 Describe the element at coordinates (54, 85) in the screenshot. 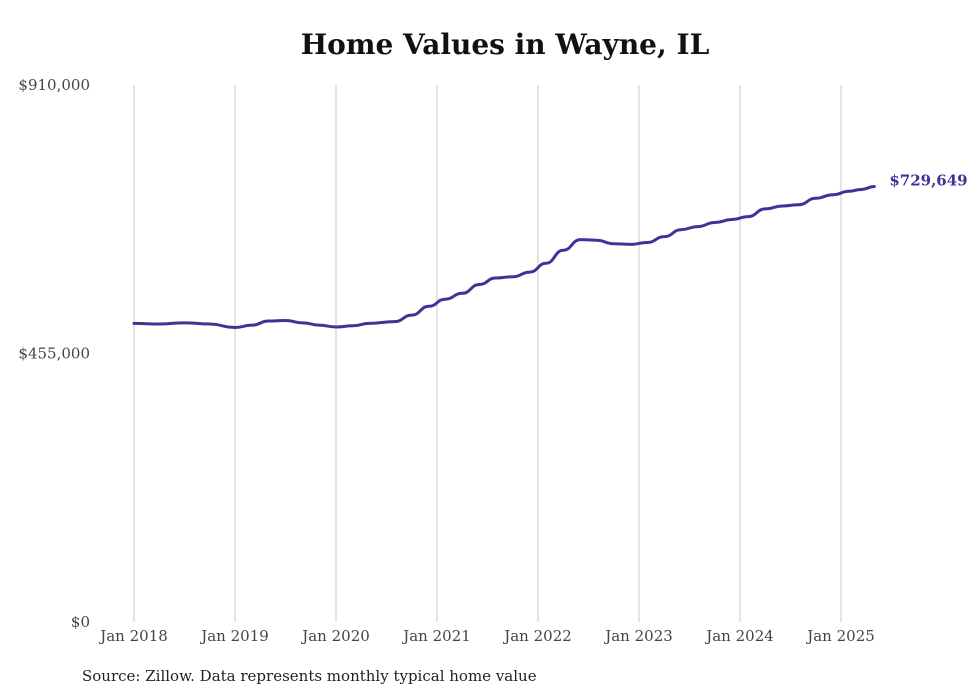

I see `y-tick-label: $910,000` at that location.